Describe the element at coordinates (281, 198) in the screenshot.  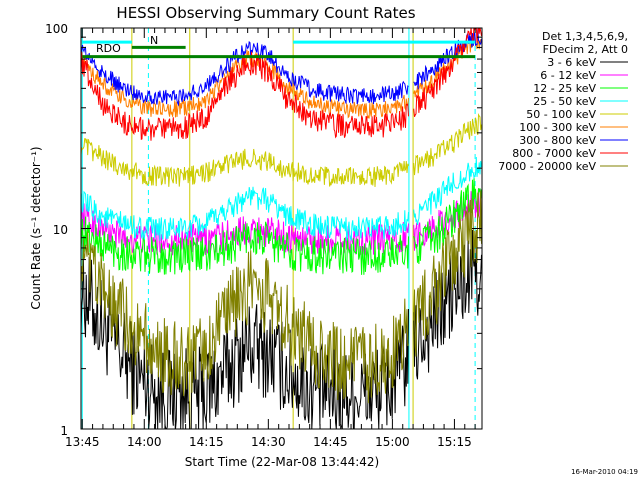
I see `series-line-25-50-kev` at that location.